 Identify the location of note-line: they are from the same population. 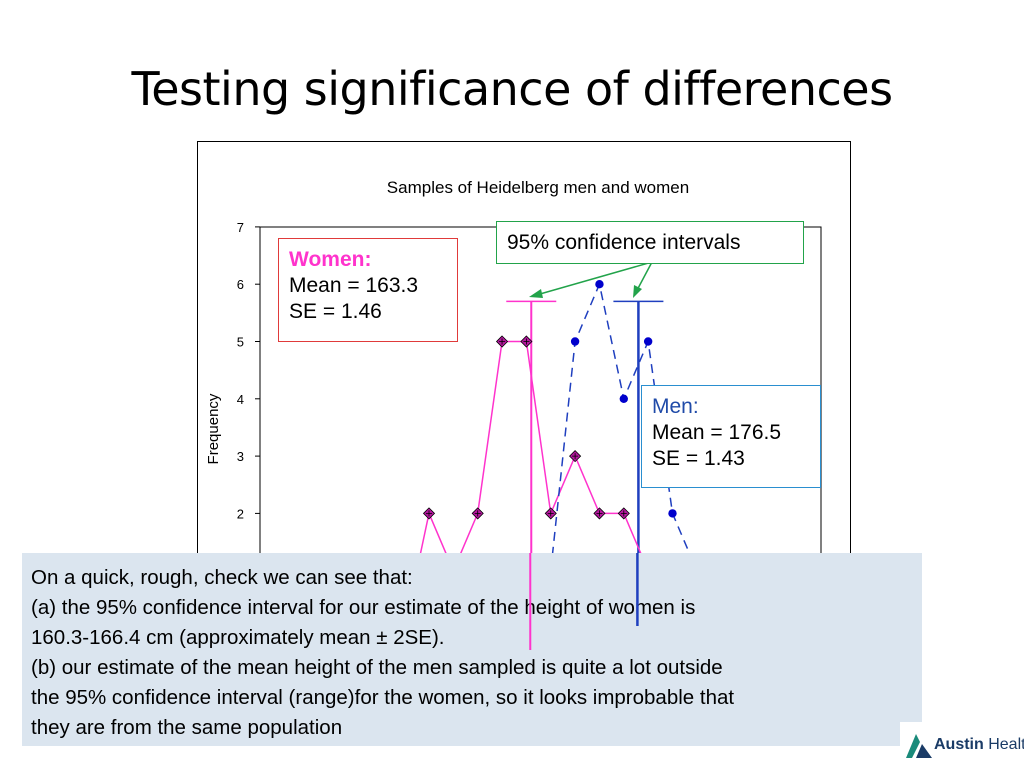
(187, 727).